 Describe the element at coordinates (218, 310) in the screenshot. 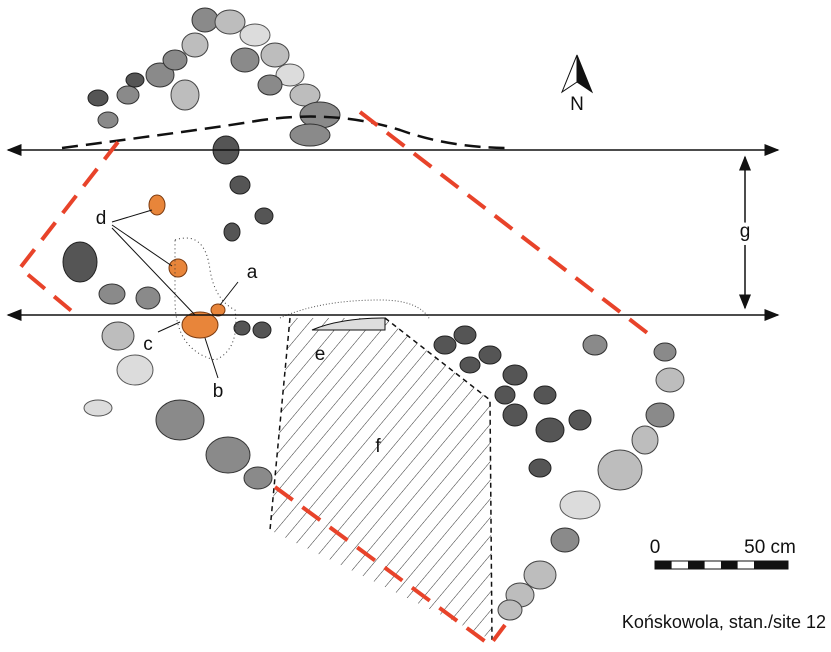

I see `find-a` at that location.